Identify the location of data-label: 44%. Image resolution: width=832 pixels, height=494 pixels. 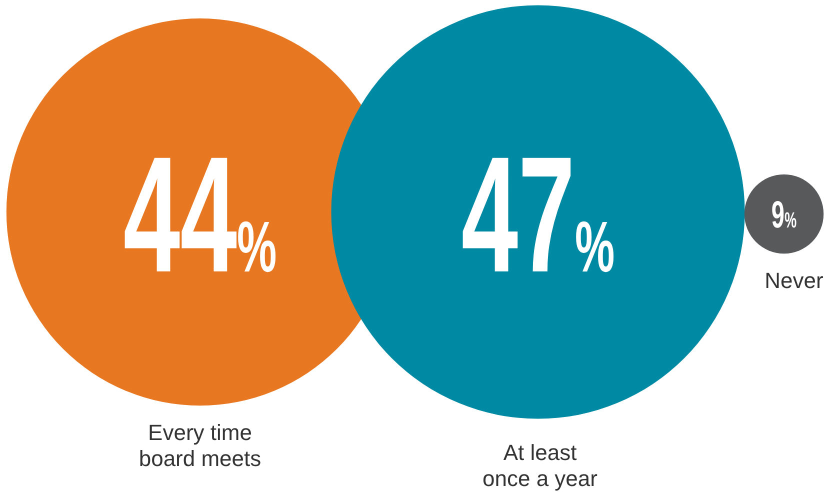
(200, 216).